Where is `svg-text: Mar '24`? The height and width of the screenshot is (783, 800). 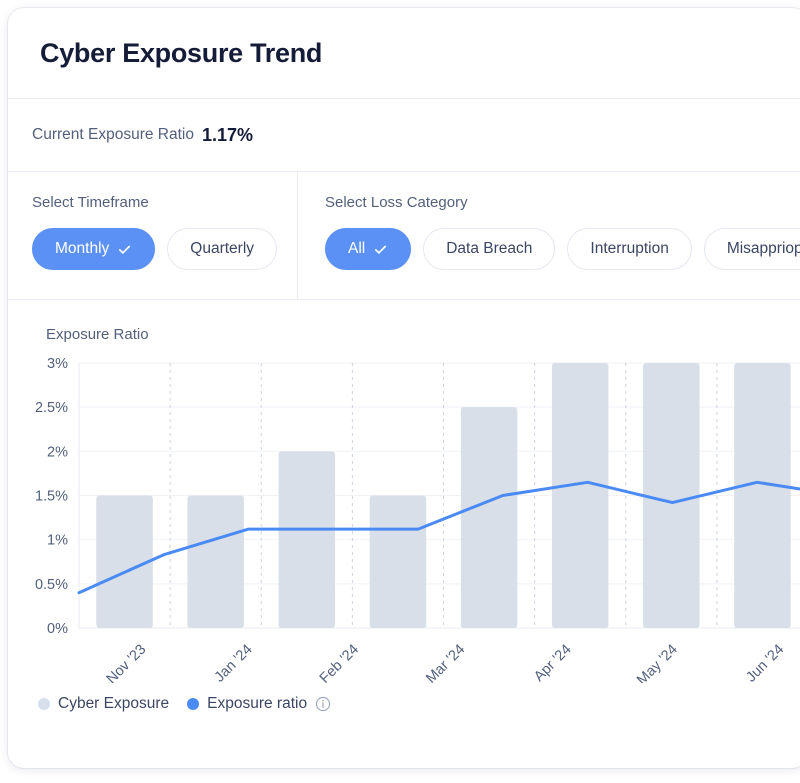 svg-text: Mar '24 is located at coordinates (445, 662).